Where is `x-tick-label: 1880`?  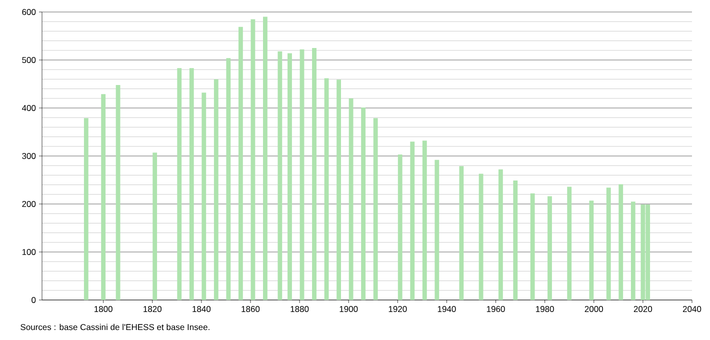
x-tick-label: 1880 is located at coordinates (299, 309).